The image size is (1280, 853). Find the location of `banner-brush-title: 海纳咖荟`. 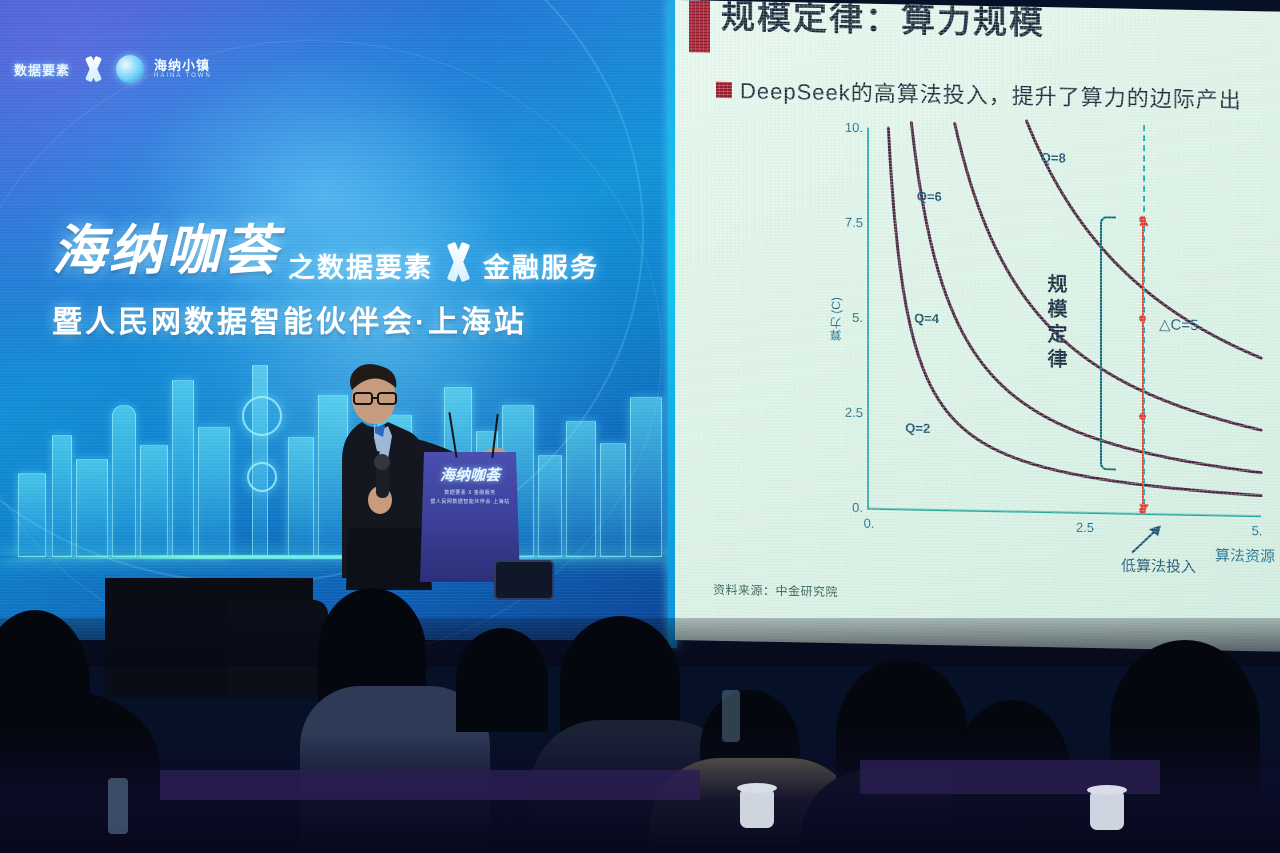

banner-brush-title: 海纳咖荟 is located at coordinates (166, 250).